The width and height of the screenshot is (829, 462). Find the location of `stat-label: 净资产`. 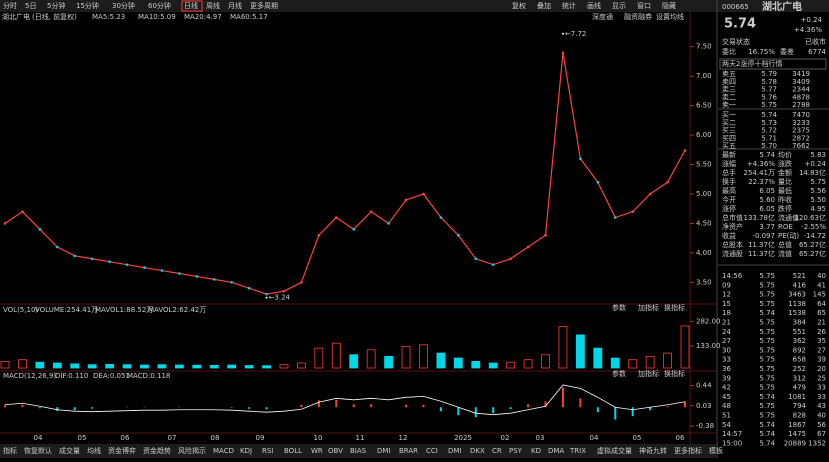

stat-label: 净资产 is located at coordinates (732, 226).